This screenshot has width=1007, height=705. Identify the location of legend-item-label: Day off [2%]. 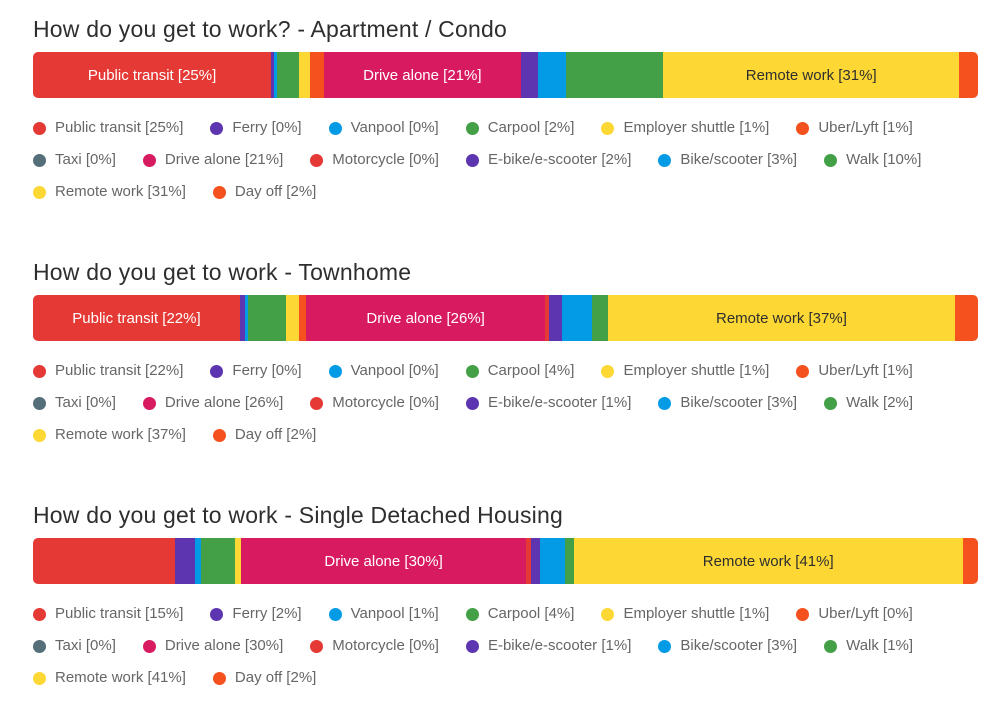
(275, 434).